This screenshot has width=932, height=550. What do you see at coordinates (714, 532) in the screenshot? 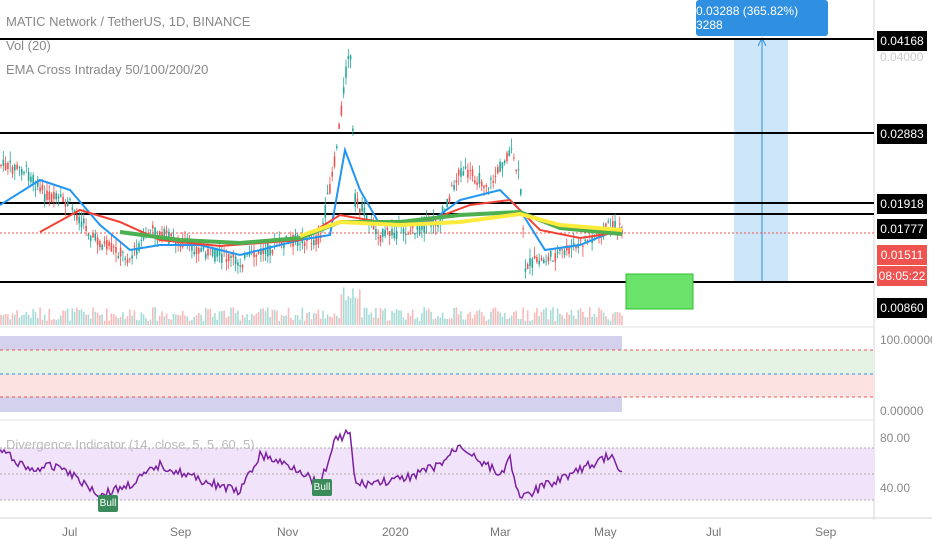
I see `x-axis-label: Jul` at bounding box center [714, 532].